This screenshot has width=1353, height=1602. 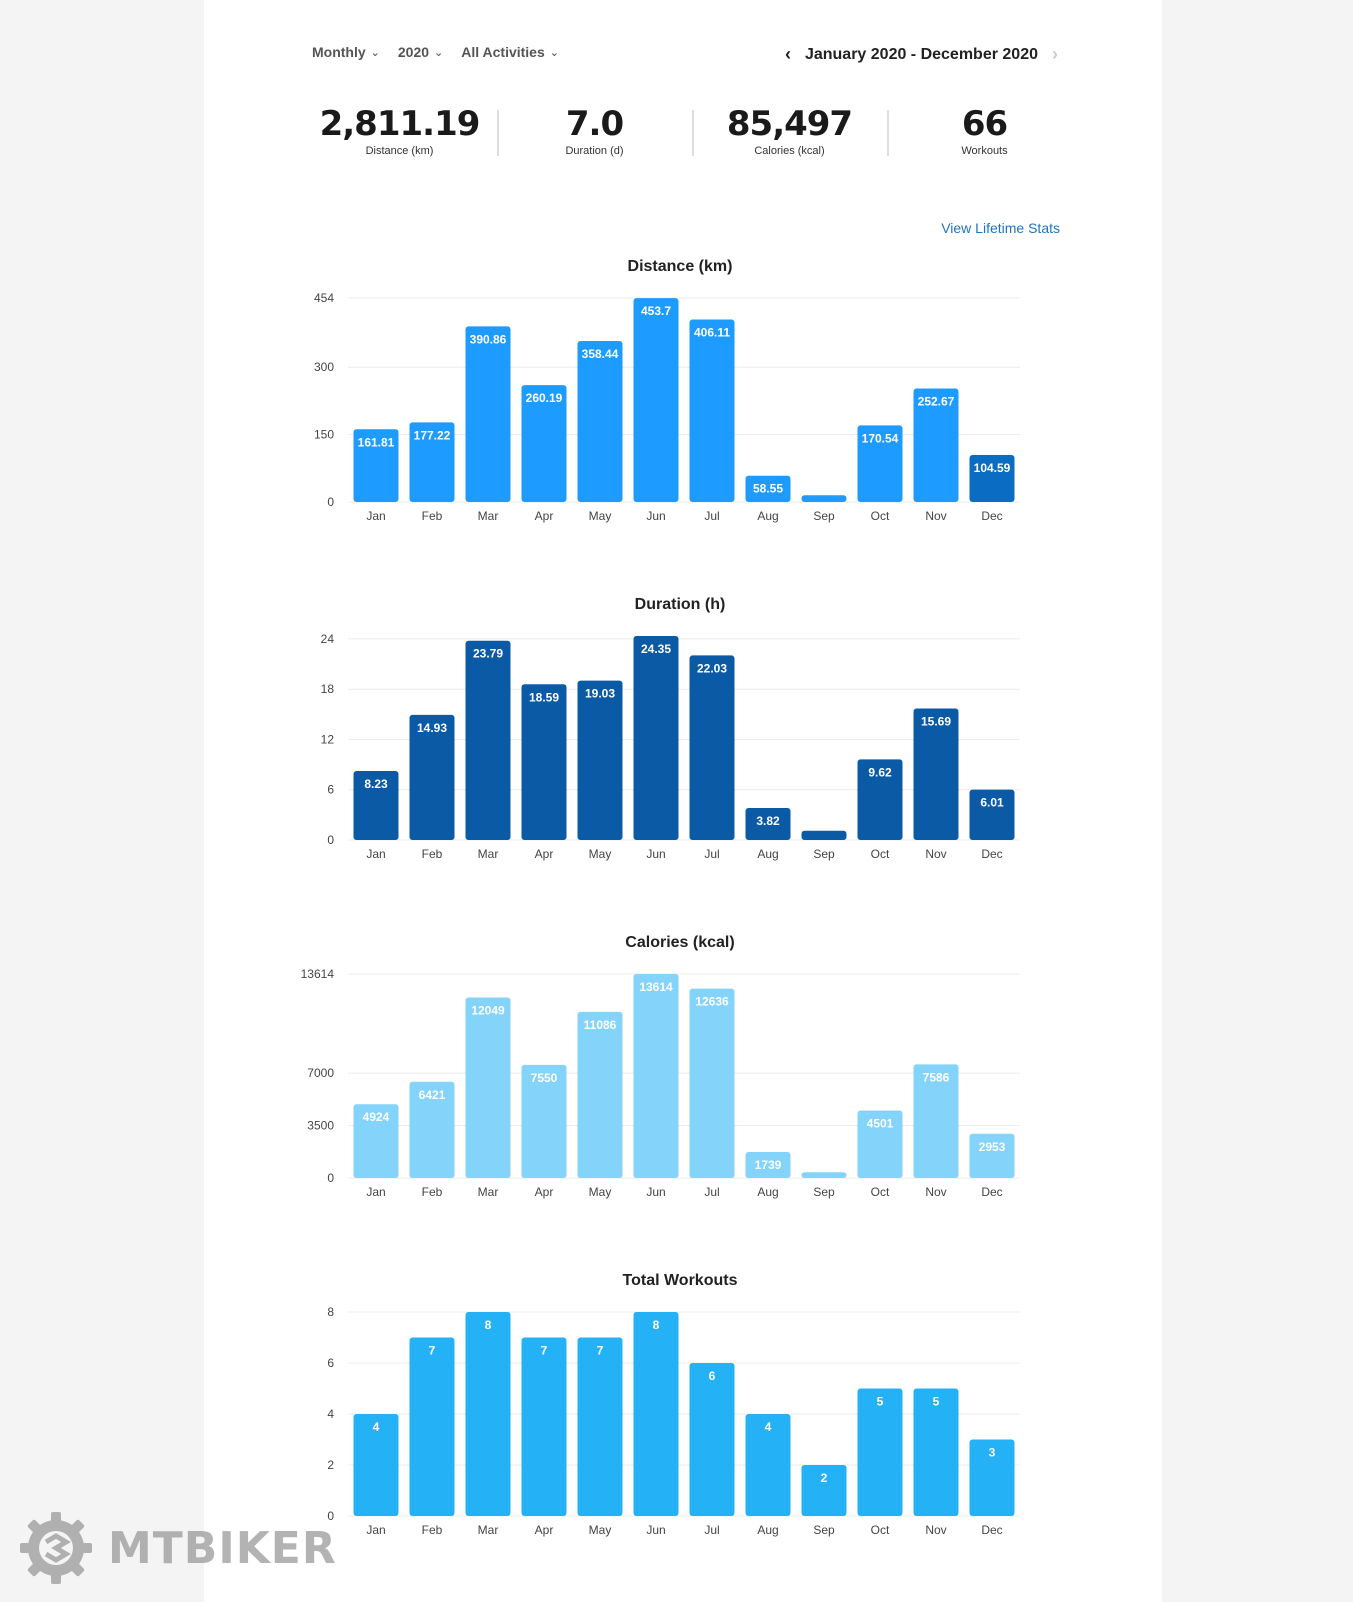 I want to click on year-dropdown-label: 2020, so click(x=413, y=52).